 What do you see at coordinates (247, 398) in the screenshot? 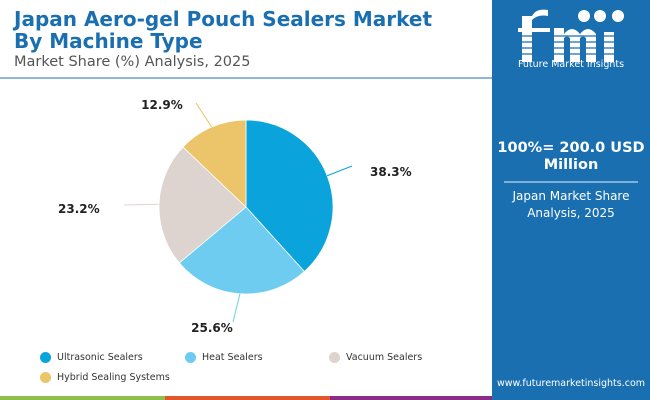
I see `footer-bar-orange` at bounding box center [247, 398].